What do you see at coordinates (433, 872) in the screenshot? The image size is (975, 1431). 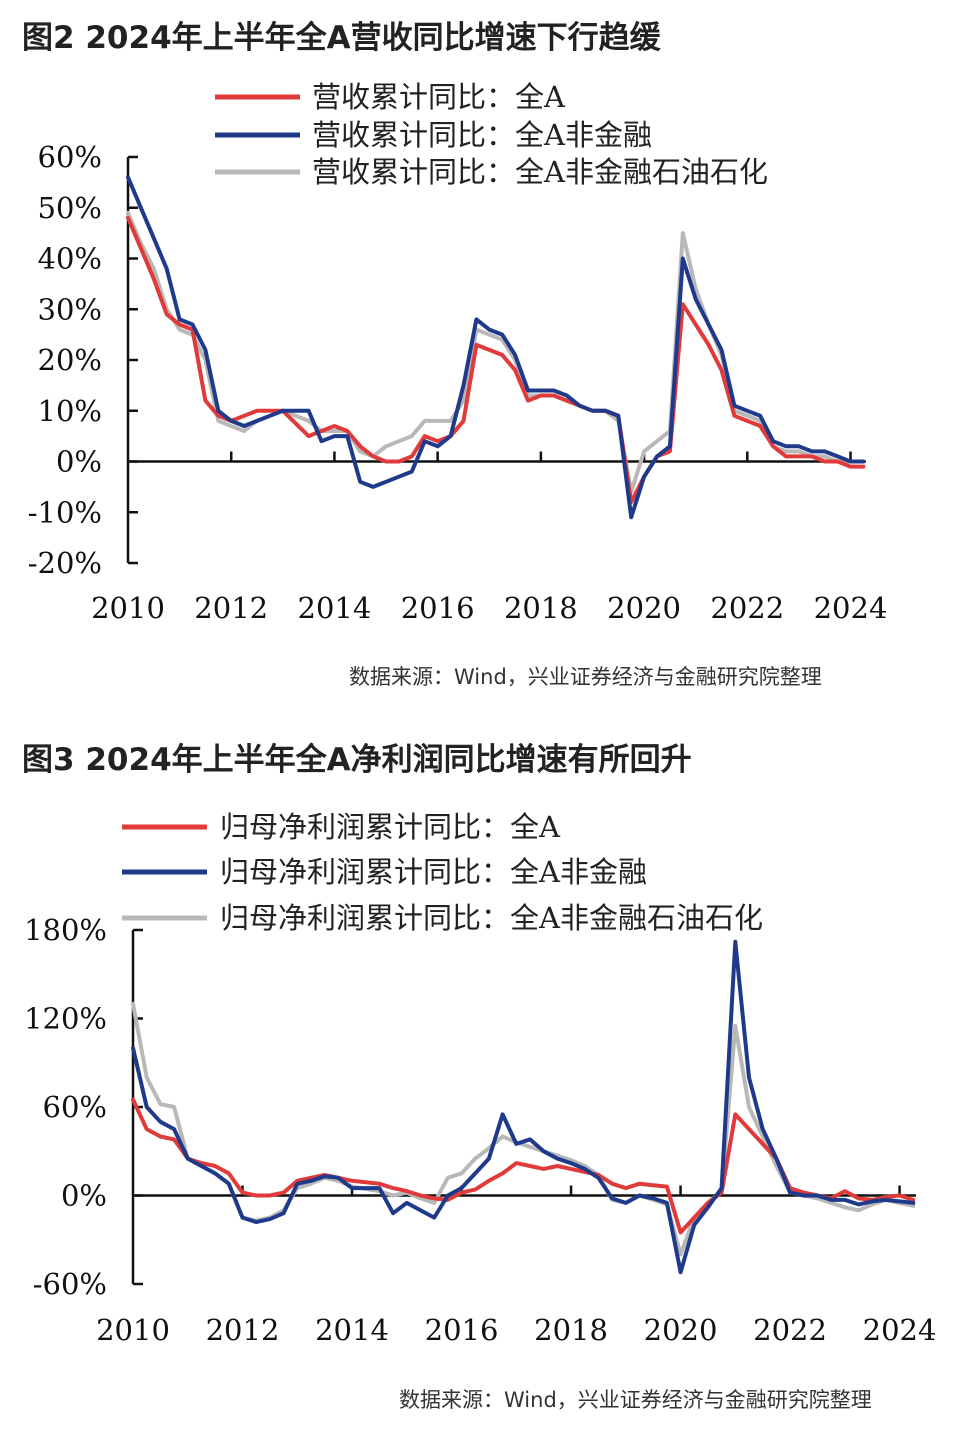 I see `legend-label-1: 归母净利润累计同比：全A非金融` at bounding box center [433, 872].